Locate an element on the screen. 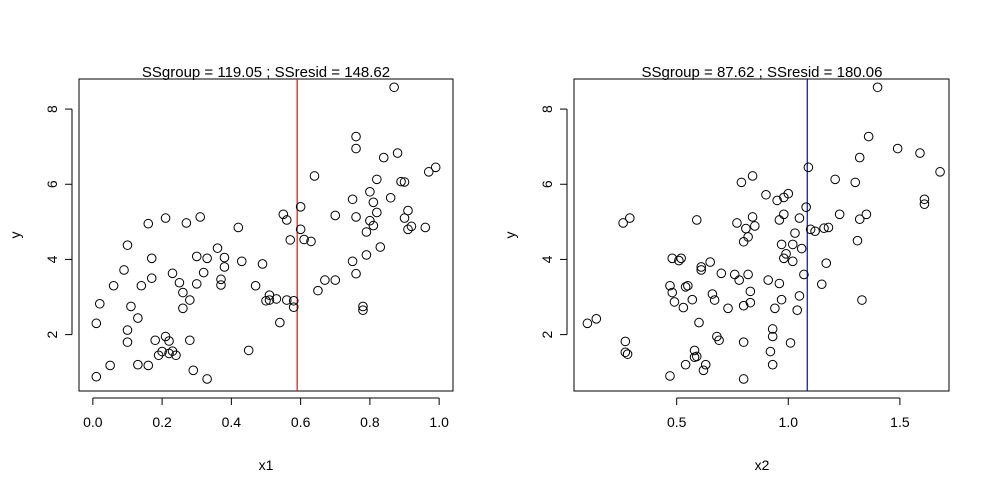  x-tick-label: 0.4 is located at coordinates (232, 422).